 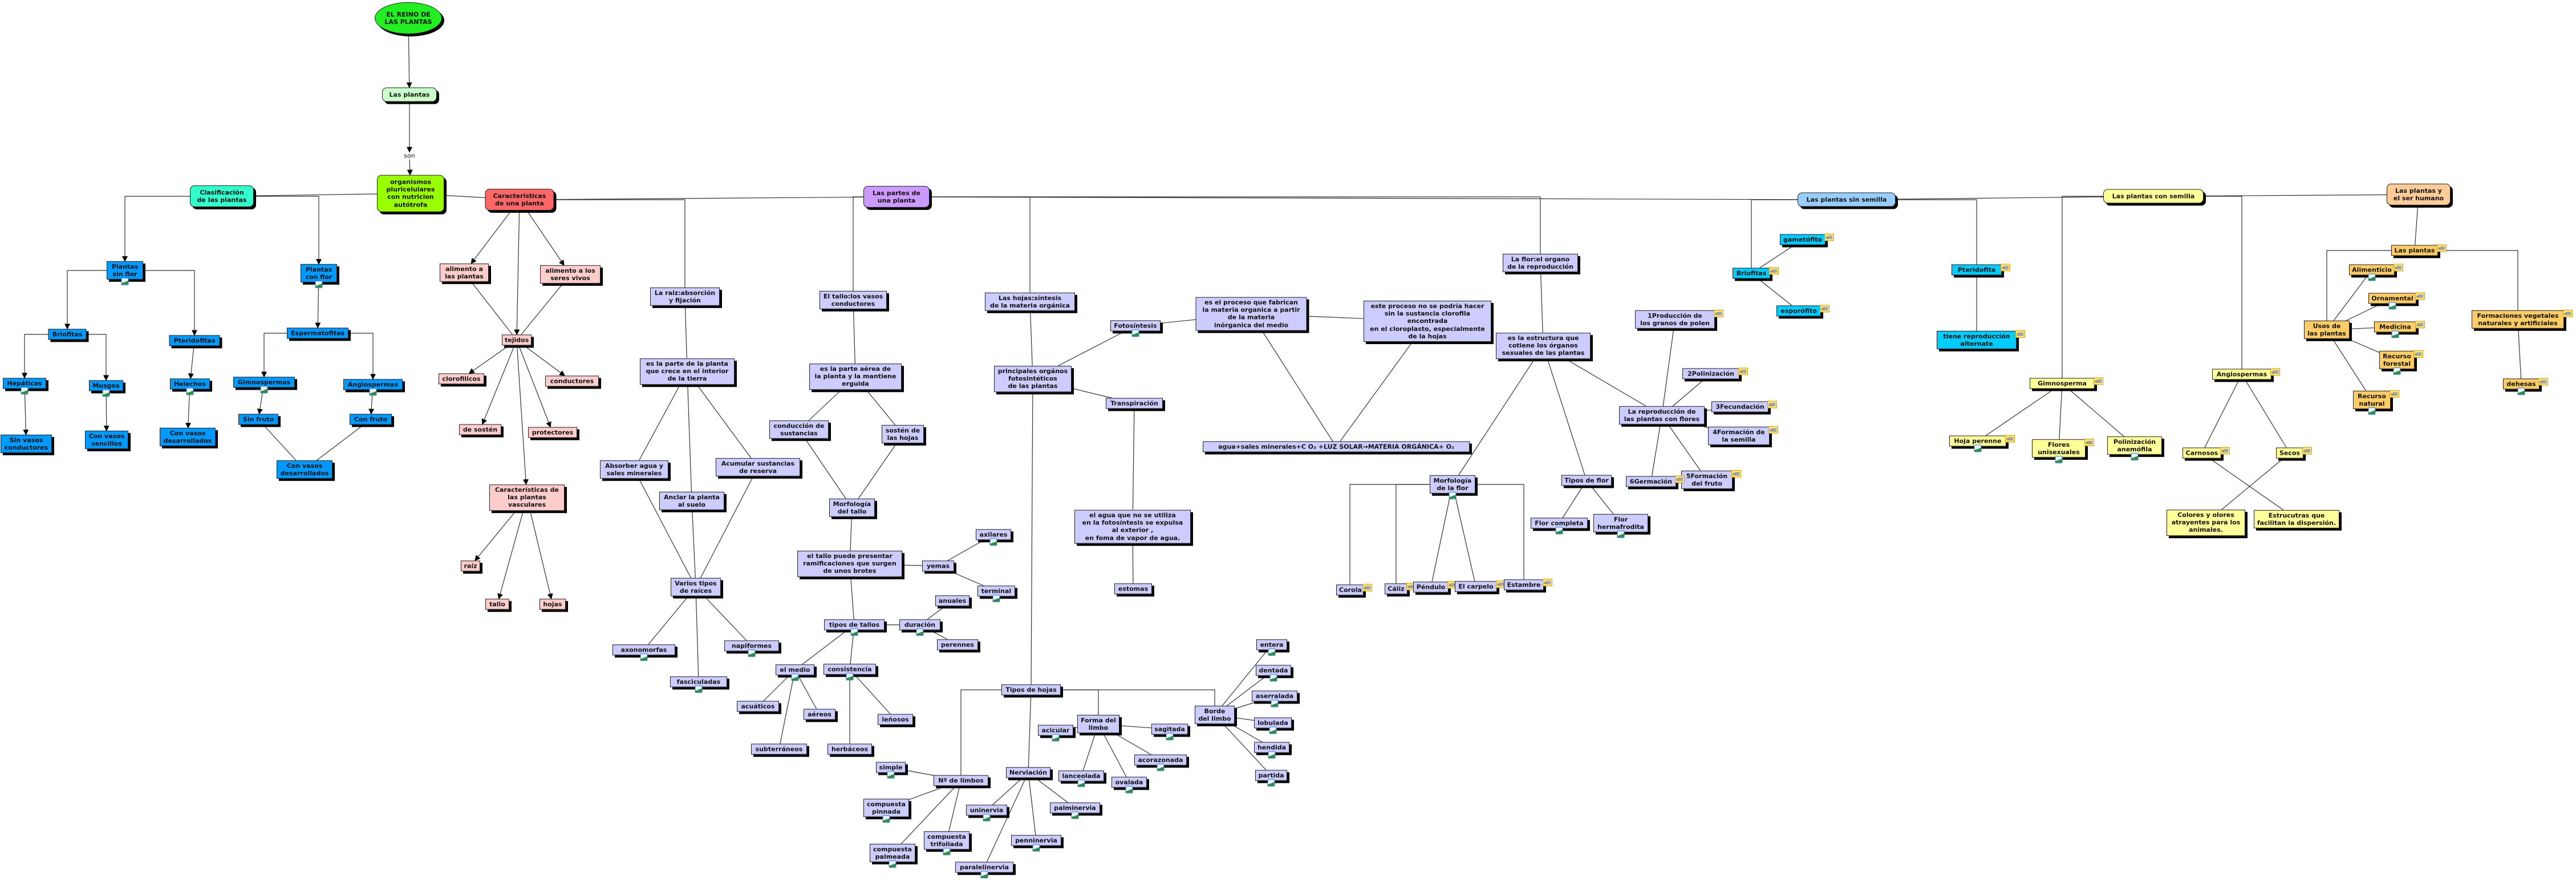 I want to click on concept-node-uninervia: uninervia, so click(x=987, y=813).